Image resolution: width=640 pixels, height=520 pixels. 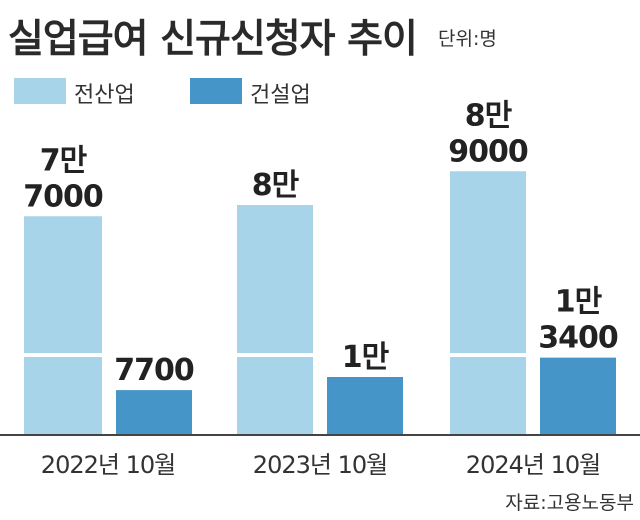 I want to click on data-label-construction-1-0: 1만, so click(x=366, y=357).